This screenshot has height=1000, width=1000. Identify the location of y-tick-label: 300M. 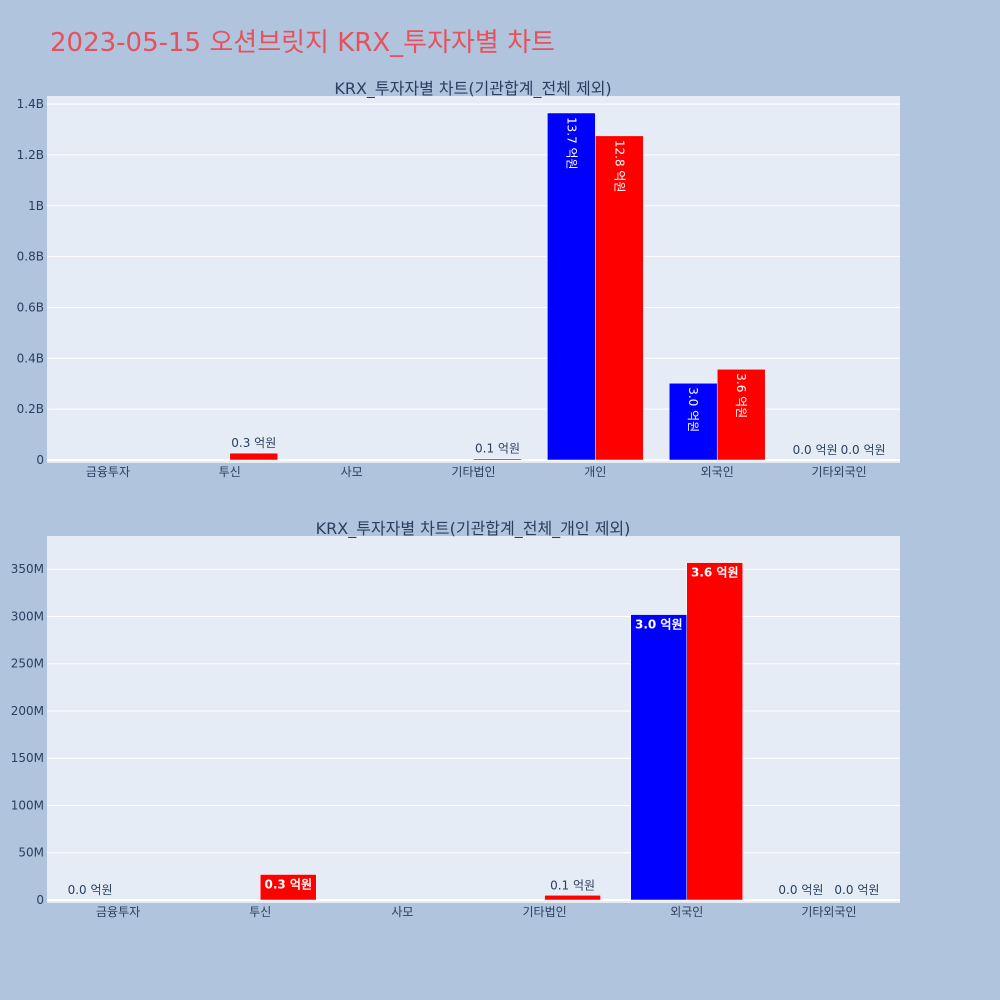
(27, 616).